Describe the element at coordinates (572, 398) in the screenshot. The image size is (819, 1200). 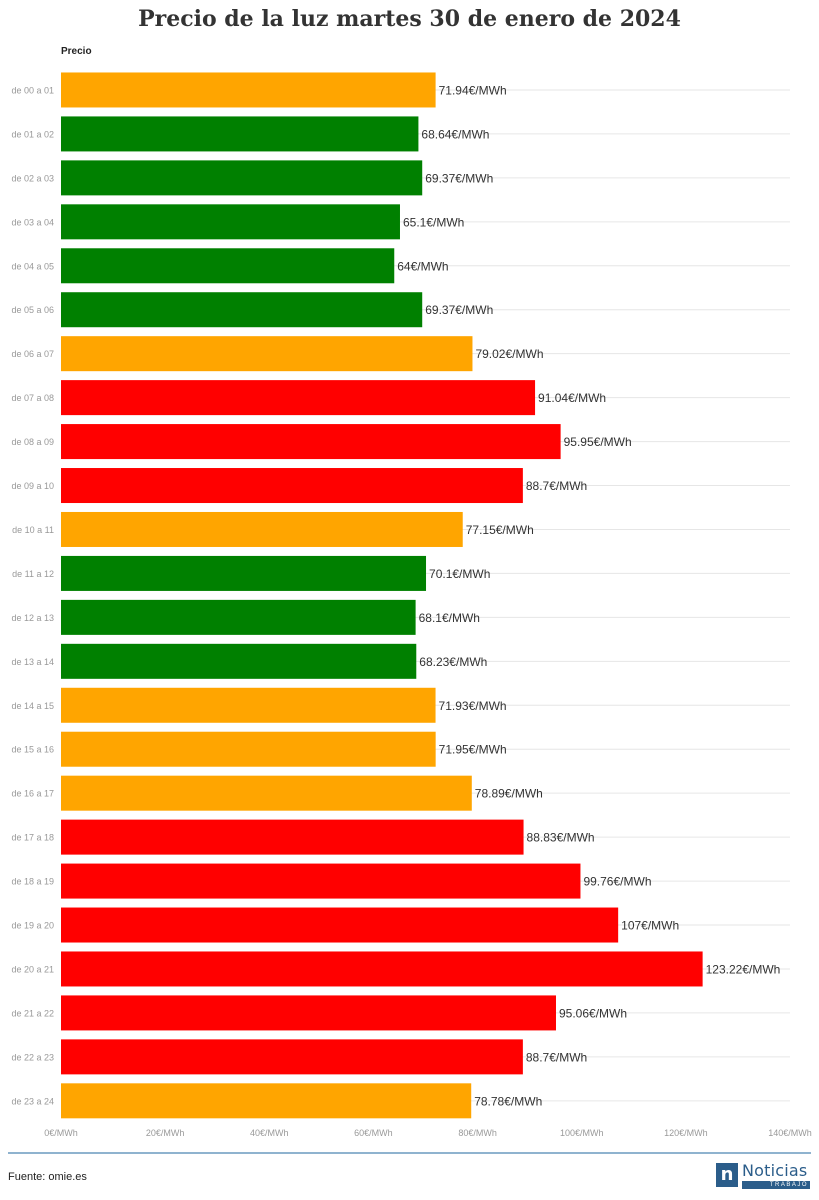
I see `value-label: 91.04€/MWh` at that location.